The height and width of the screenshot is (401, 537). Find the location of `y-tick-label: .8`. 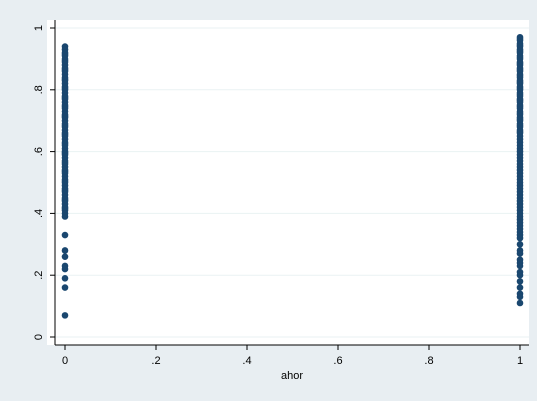

y-tick-label: .8 is located at coordinates (39, 89).